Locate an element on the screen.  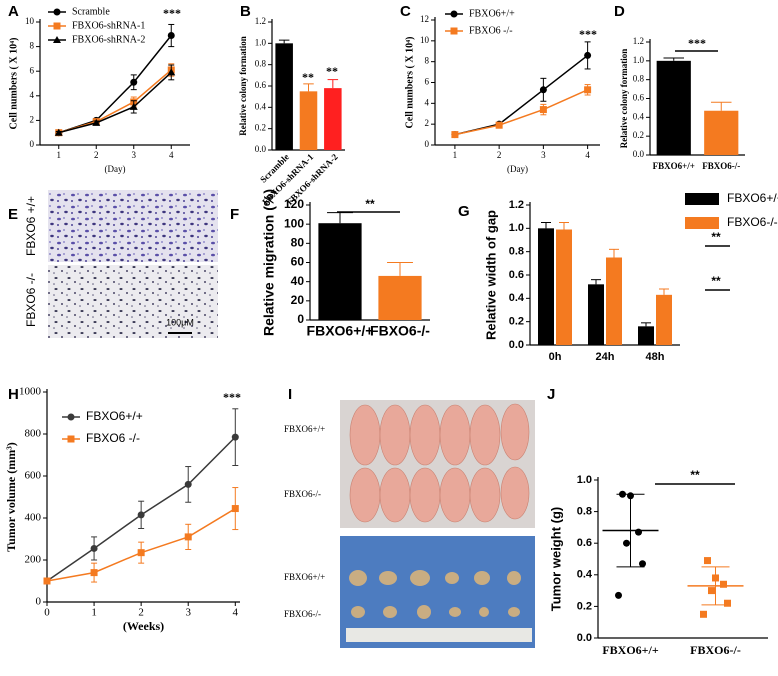
mouse-photo is located at coordinates (437, 464).